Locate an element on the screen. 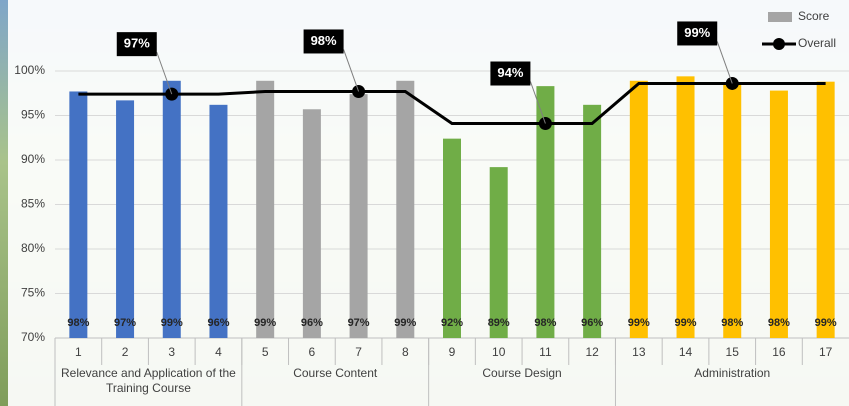 Image resolution: width=849 pixels, height=406 pixels. callout-label: 98% is located at coordinates (324, 40).